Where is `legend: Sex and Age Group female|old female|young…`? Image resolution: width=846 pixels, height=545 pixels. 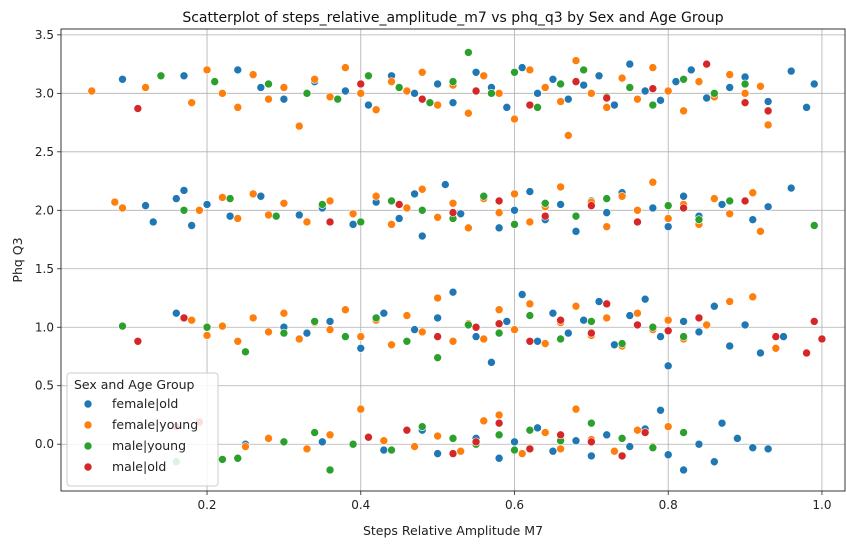
legend: Sex and Age Group female|old female|young… is located at coordinates (142, 429).